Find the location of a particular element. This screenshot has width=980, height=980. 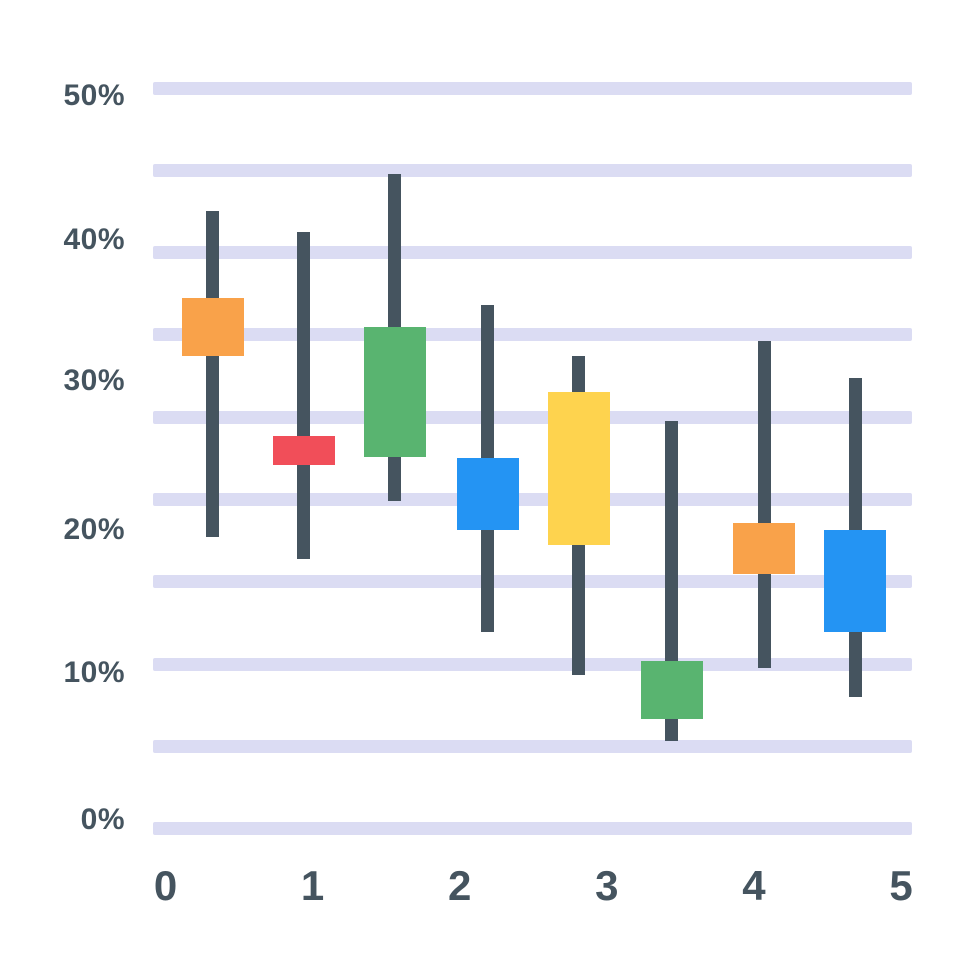

y-axis-tick-label: 50% is located at coordinates (94, 95).